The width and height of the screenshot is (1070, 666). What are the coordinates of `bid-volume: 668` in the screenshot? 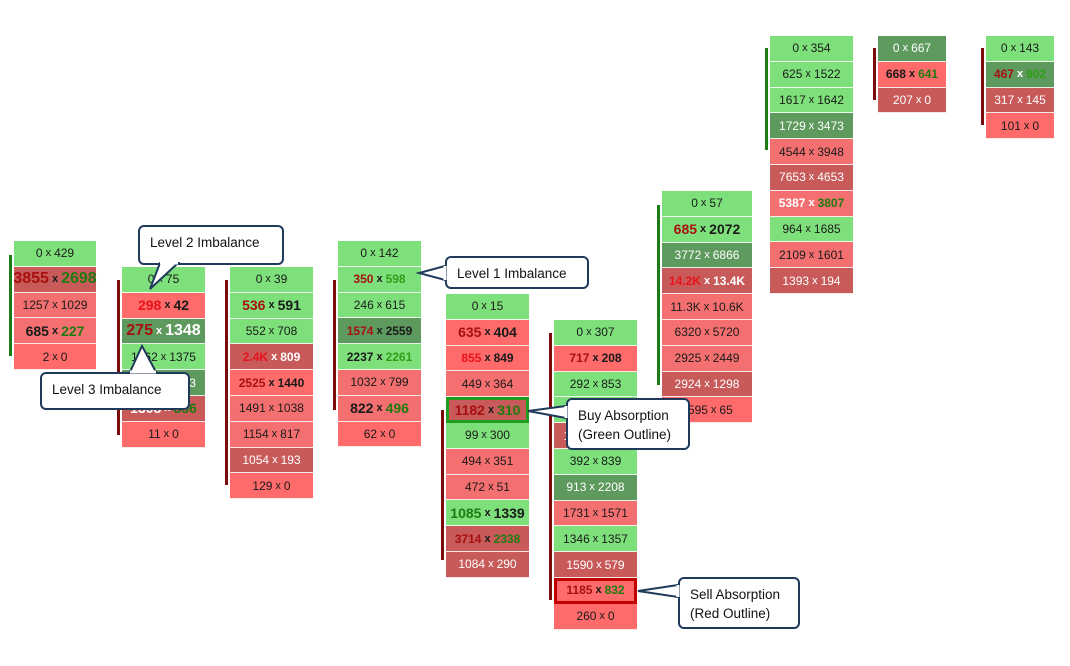 It's located at (895, 74).